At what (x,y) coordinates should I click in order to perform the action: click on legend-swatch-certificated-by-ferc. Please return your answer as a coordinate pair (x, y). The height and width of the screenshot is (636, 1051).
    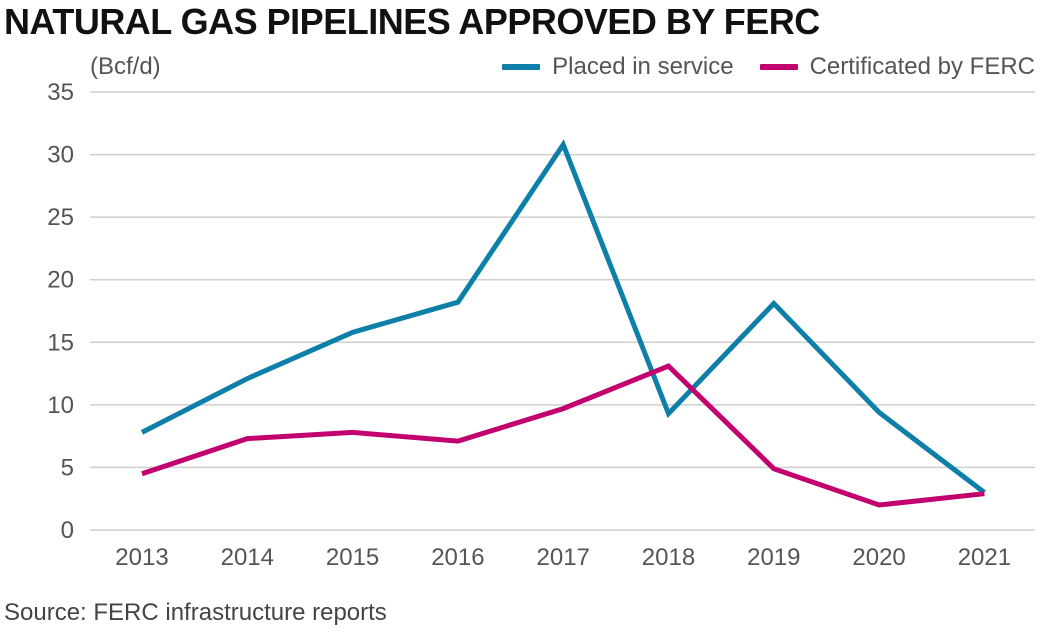
    Looking at the image, I should click on (778, 67).